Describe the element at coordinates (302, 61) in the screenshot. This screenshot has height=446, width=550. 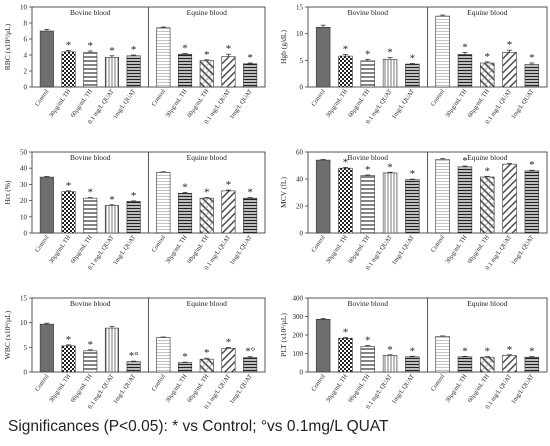
I see `y-tick-label: 5` at that location.